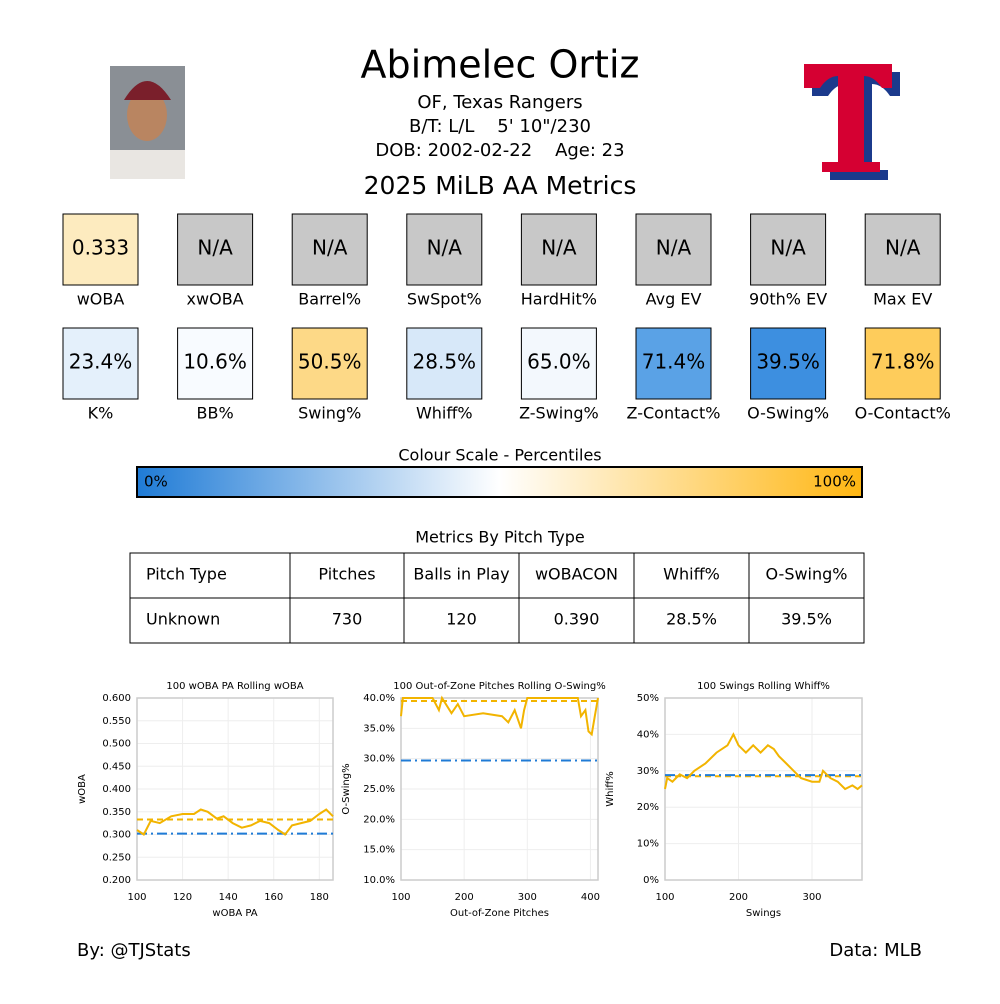 Image resolution: width=1000 pixels, height=1004 pixels. What do you see at coordinates (329, 299) in the screenshot?
I see `metric-label: Barrel%` at bounding box center [329, 299].